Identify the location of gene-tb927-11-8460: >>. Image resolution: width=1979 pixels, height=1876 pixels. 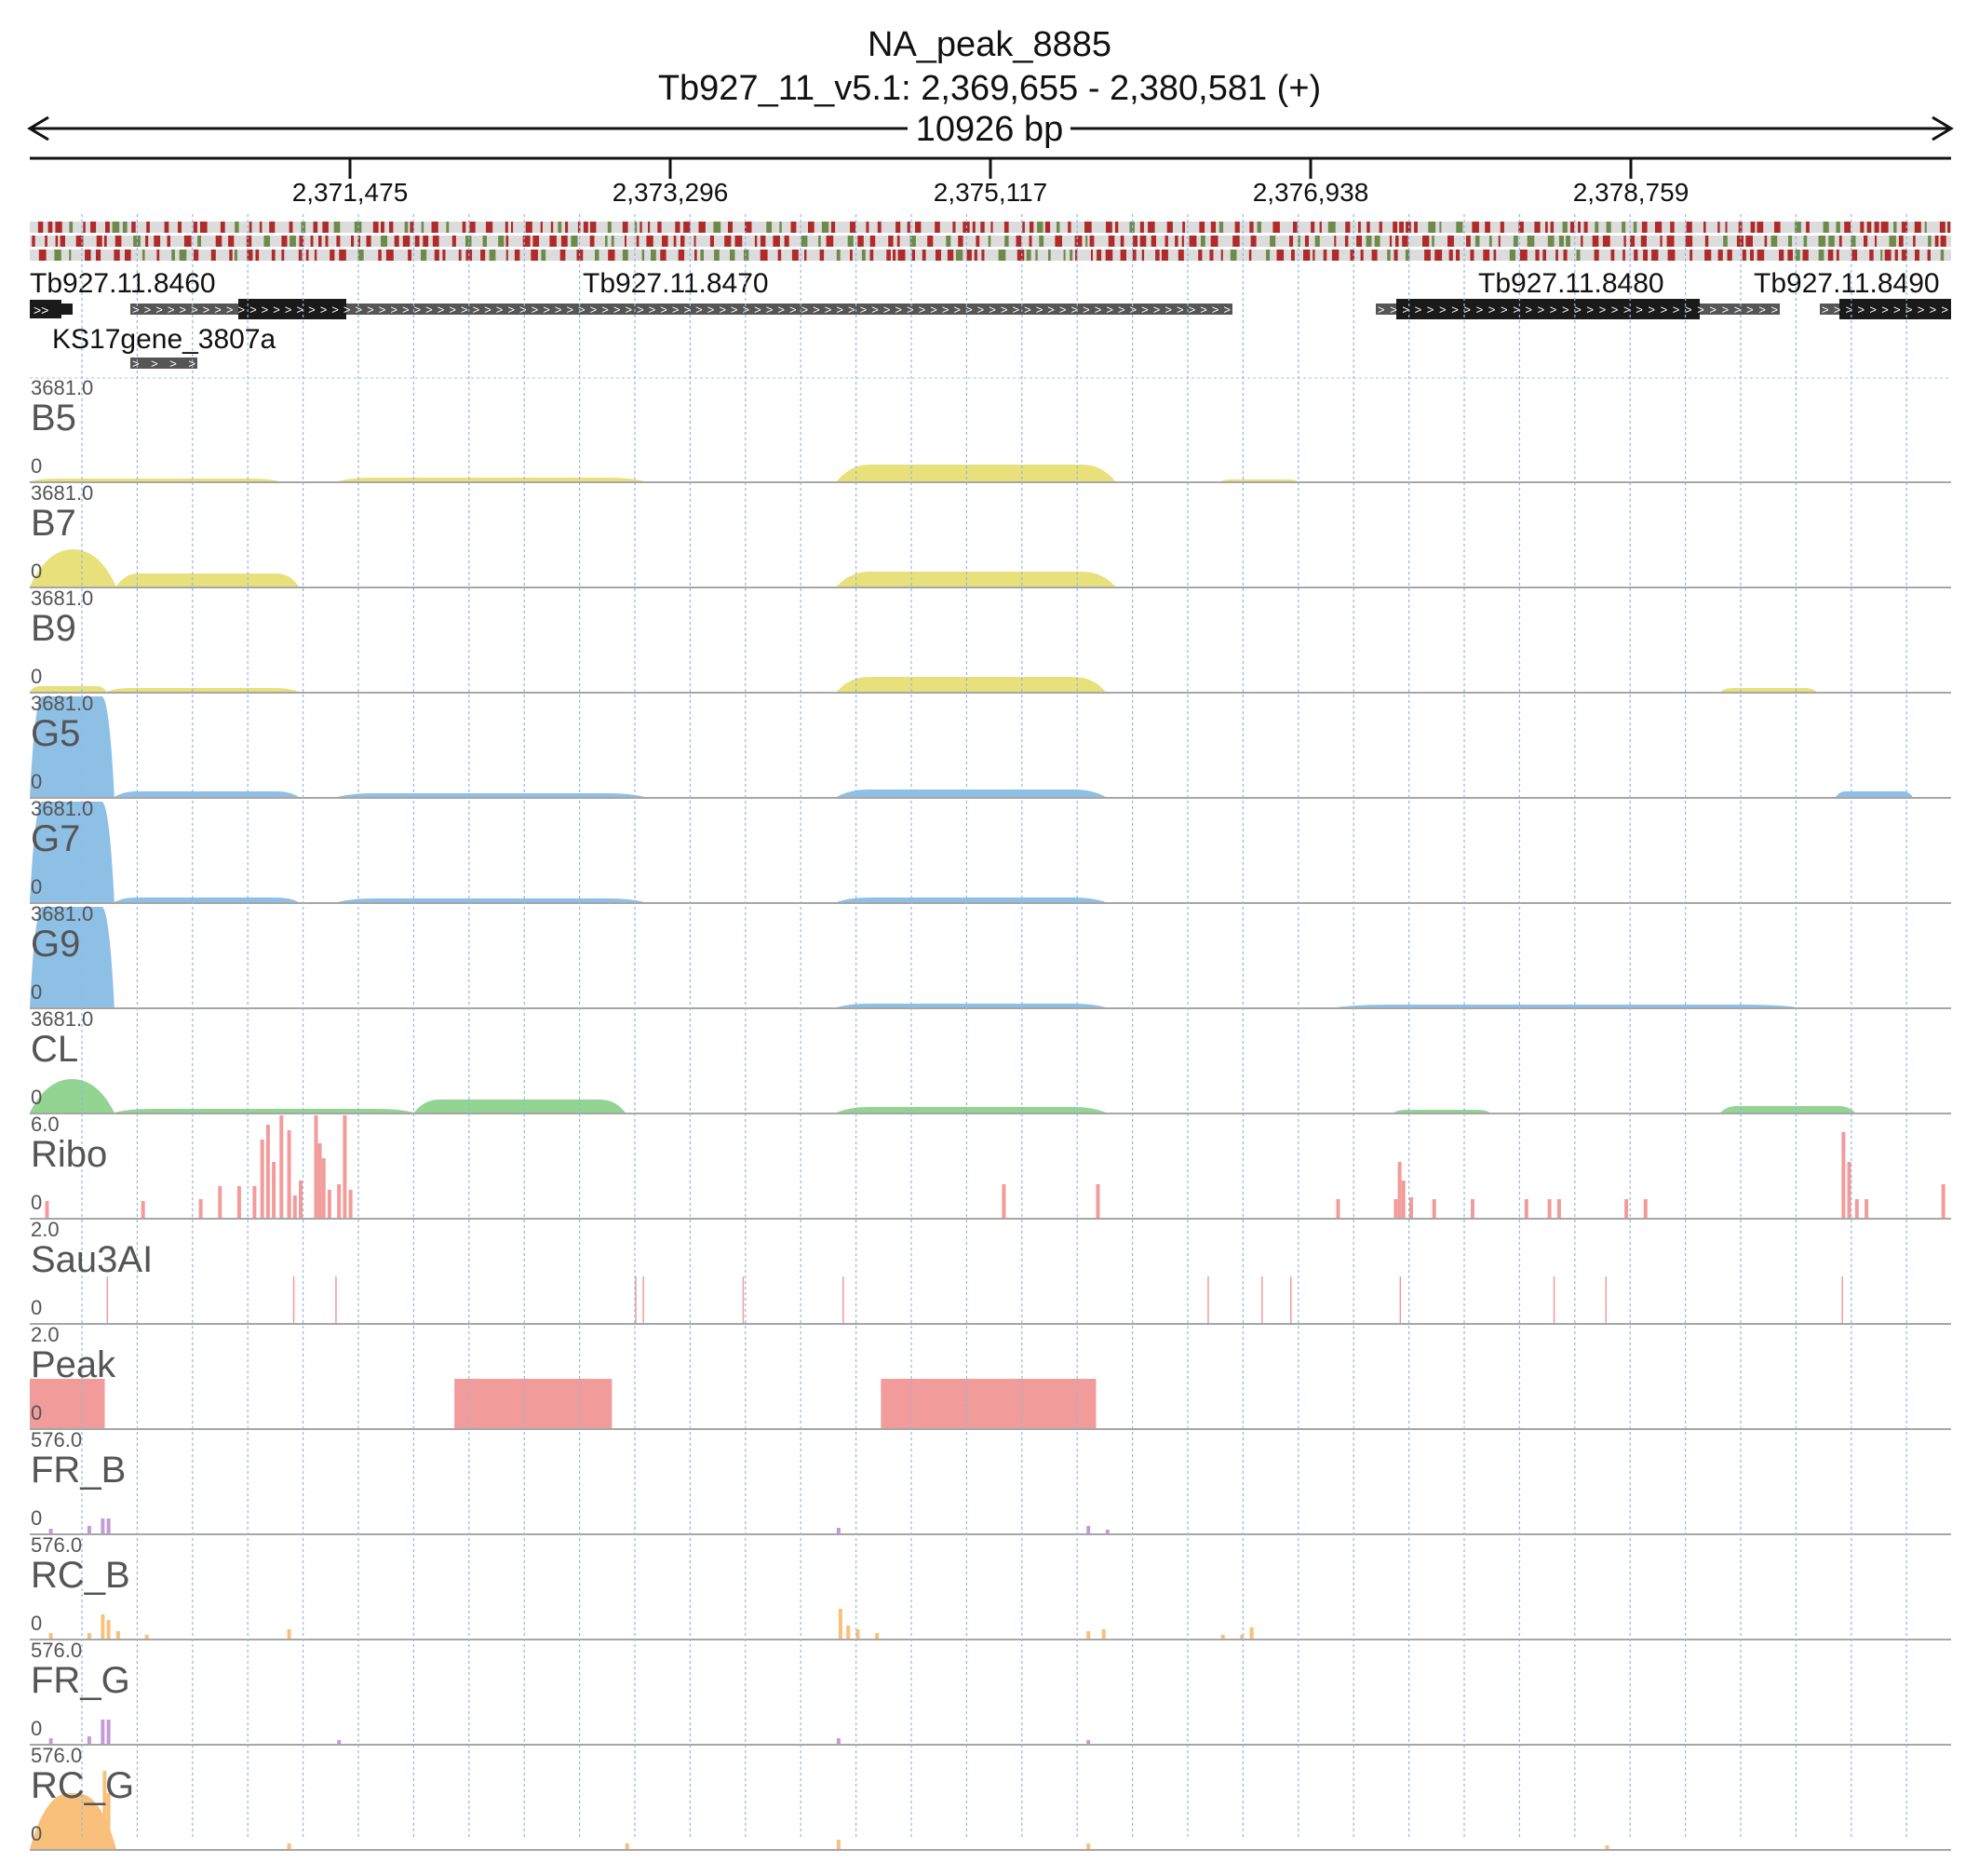
(51, 309).